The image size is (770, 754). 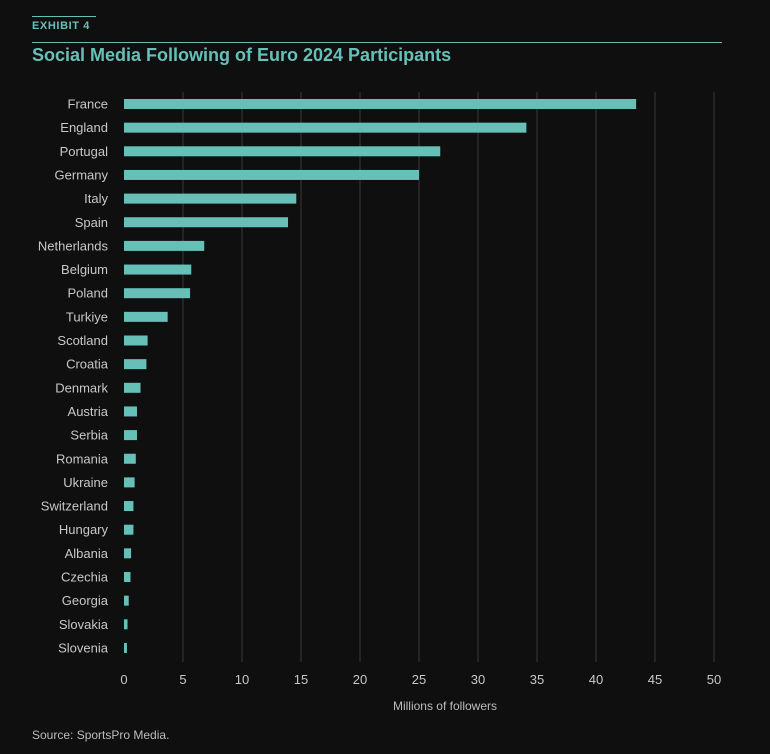 What do you see at coordinates (478, 679) in the screenshot?
I see `x-tick-label: 30` at bounding box center [478, 679].